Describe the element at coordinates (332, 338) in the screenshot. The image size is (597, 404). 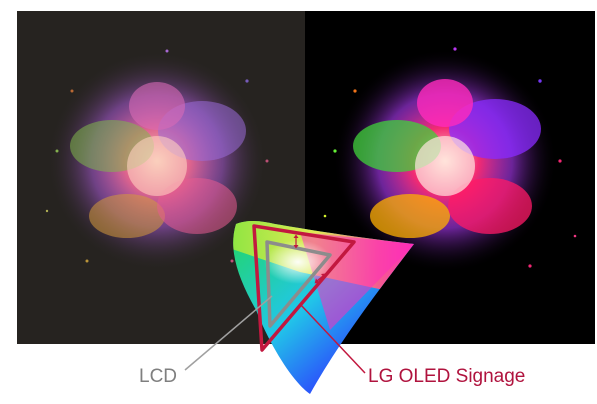
I see `oled-callout-line` at that location.